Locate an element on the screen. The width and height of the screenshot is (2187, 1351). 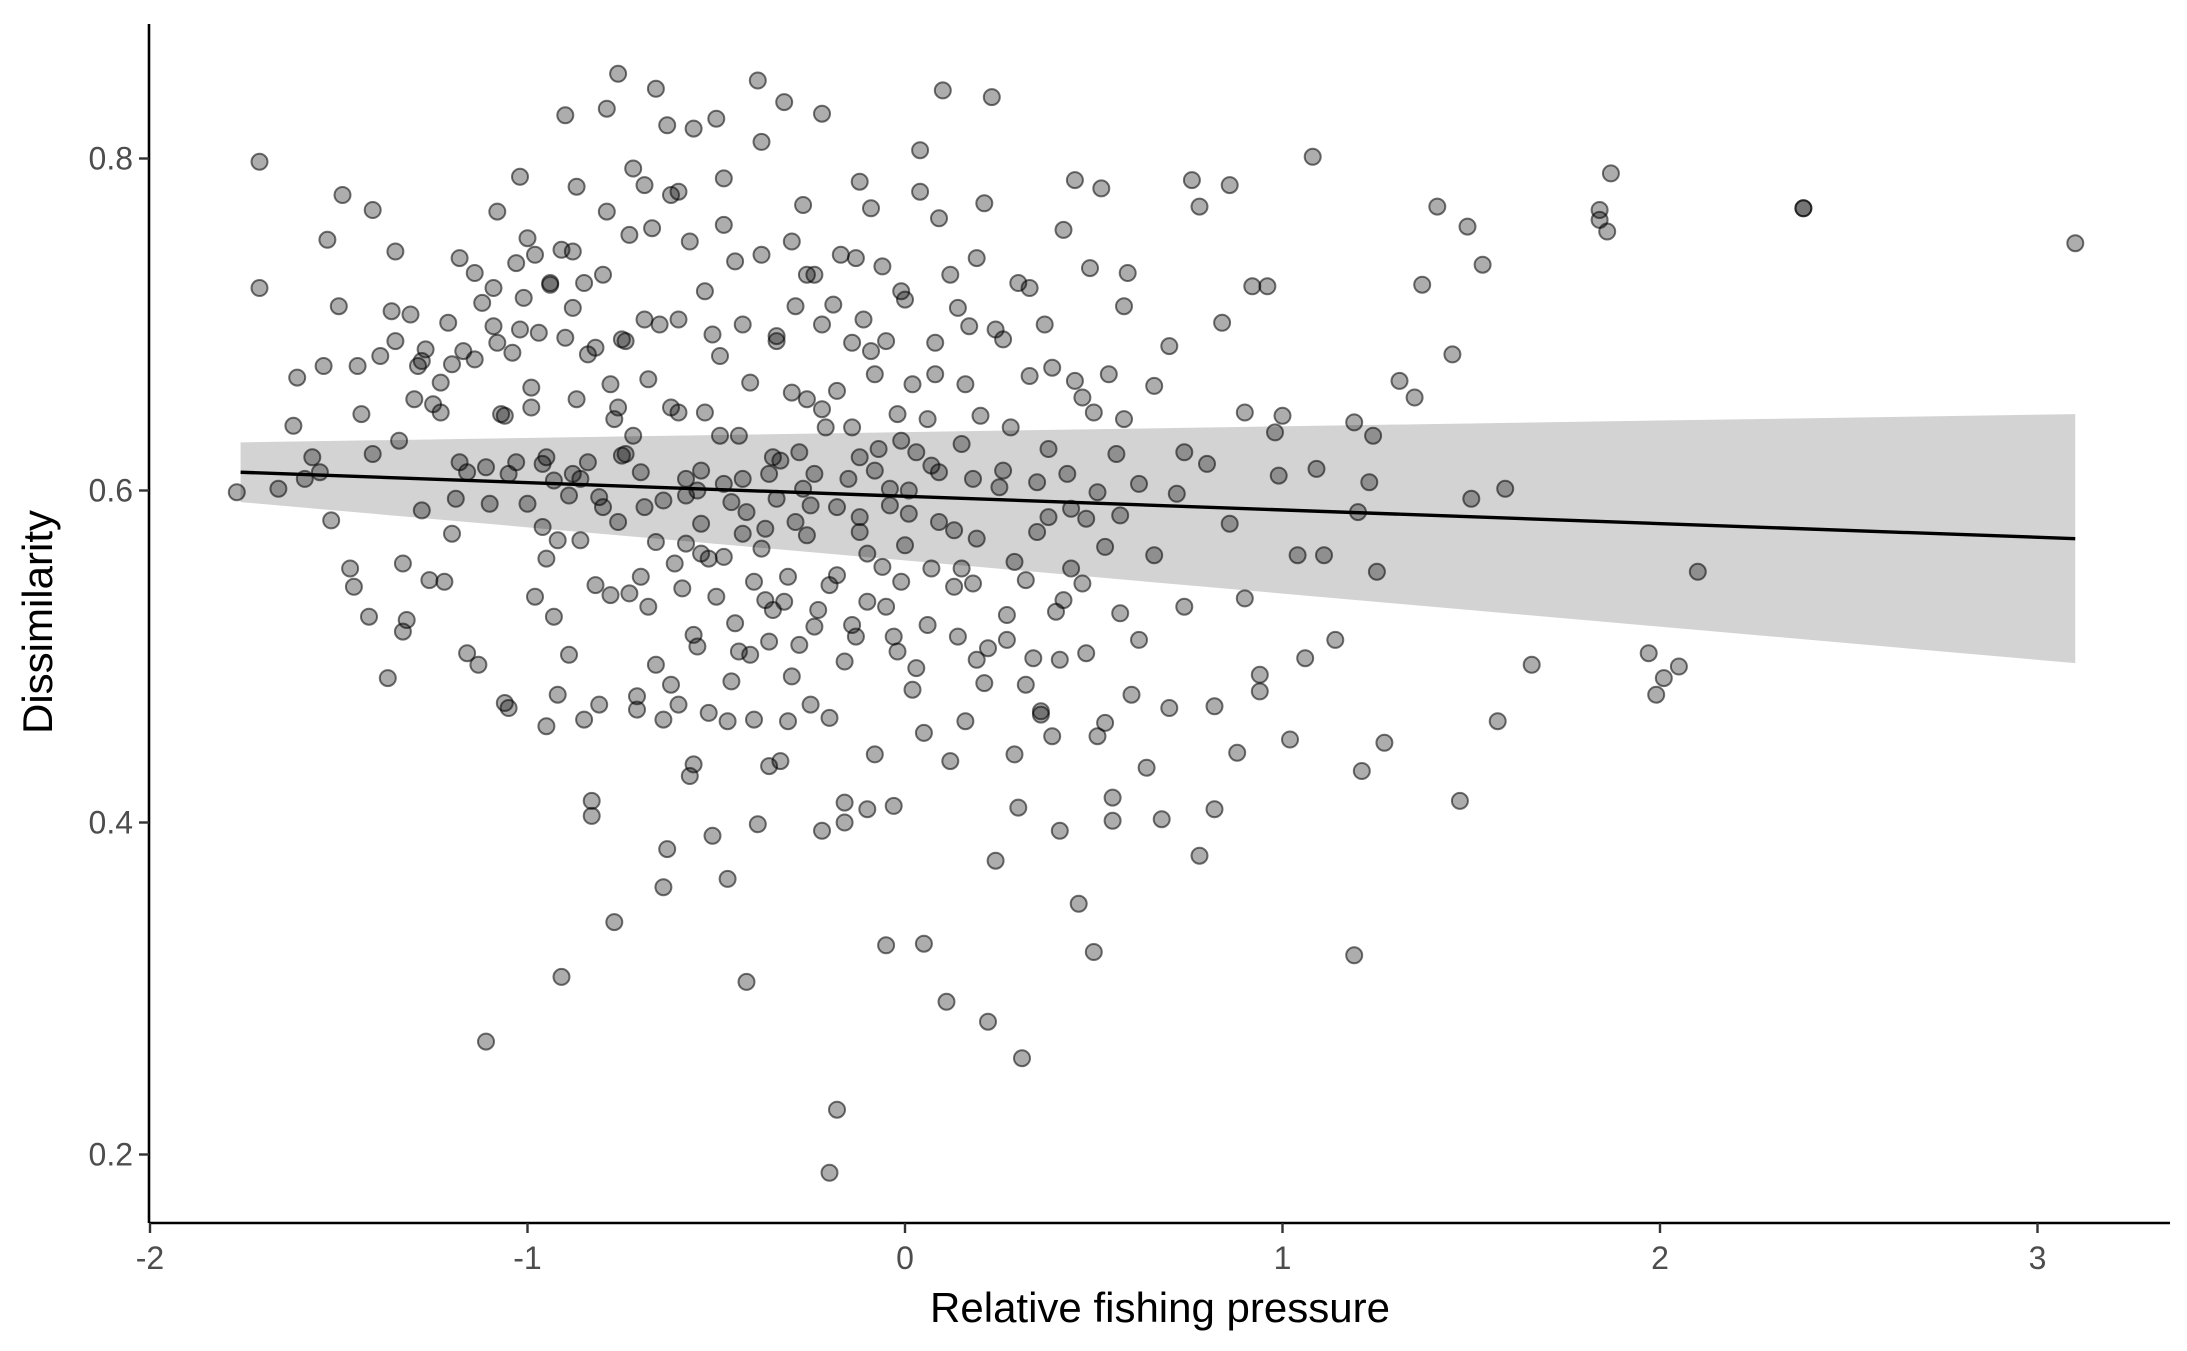
x-tick-label: -2 is located at coordinates (150, 1258).